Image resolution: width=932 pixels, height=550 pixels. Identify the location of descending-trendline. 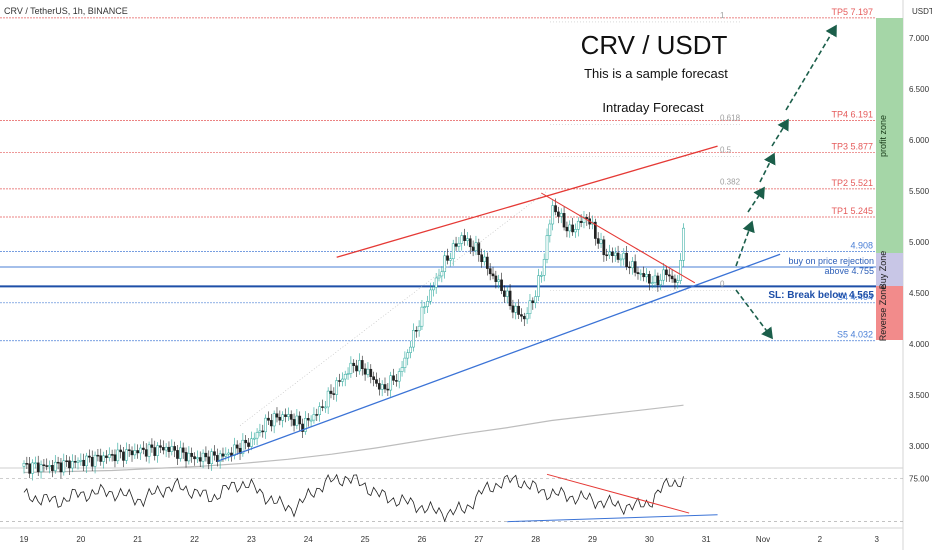
(618, 238).